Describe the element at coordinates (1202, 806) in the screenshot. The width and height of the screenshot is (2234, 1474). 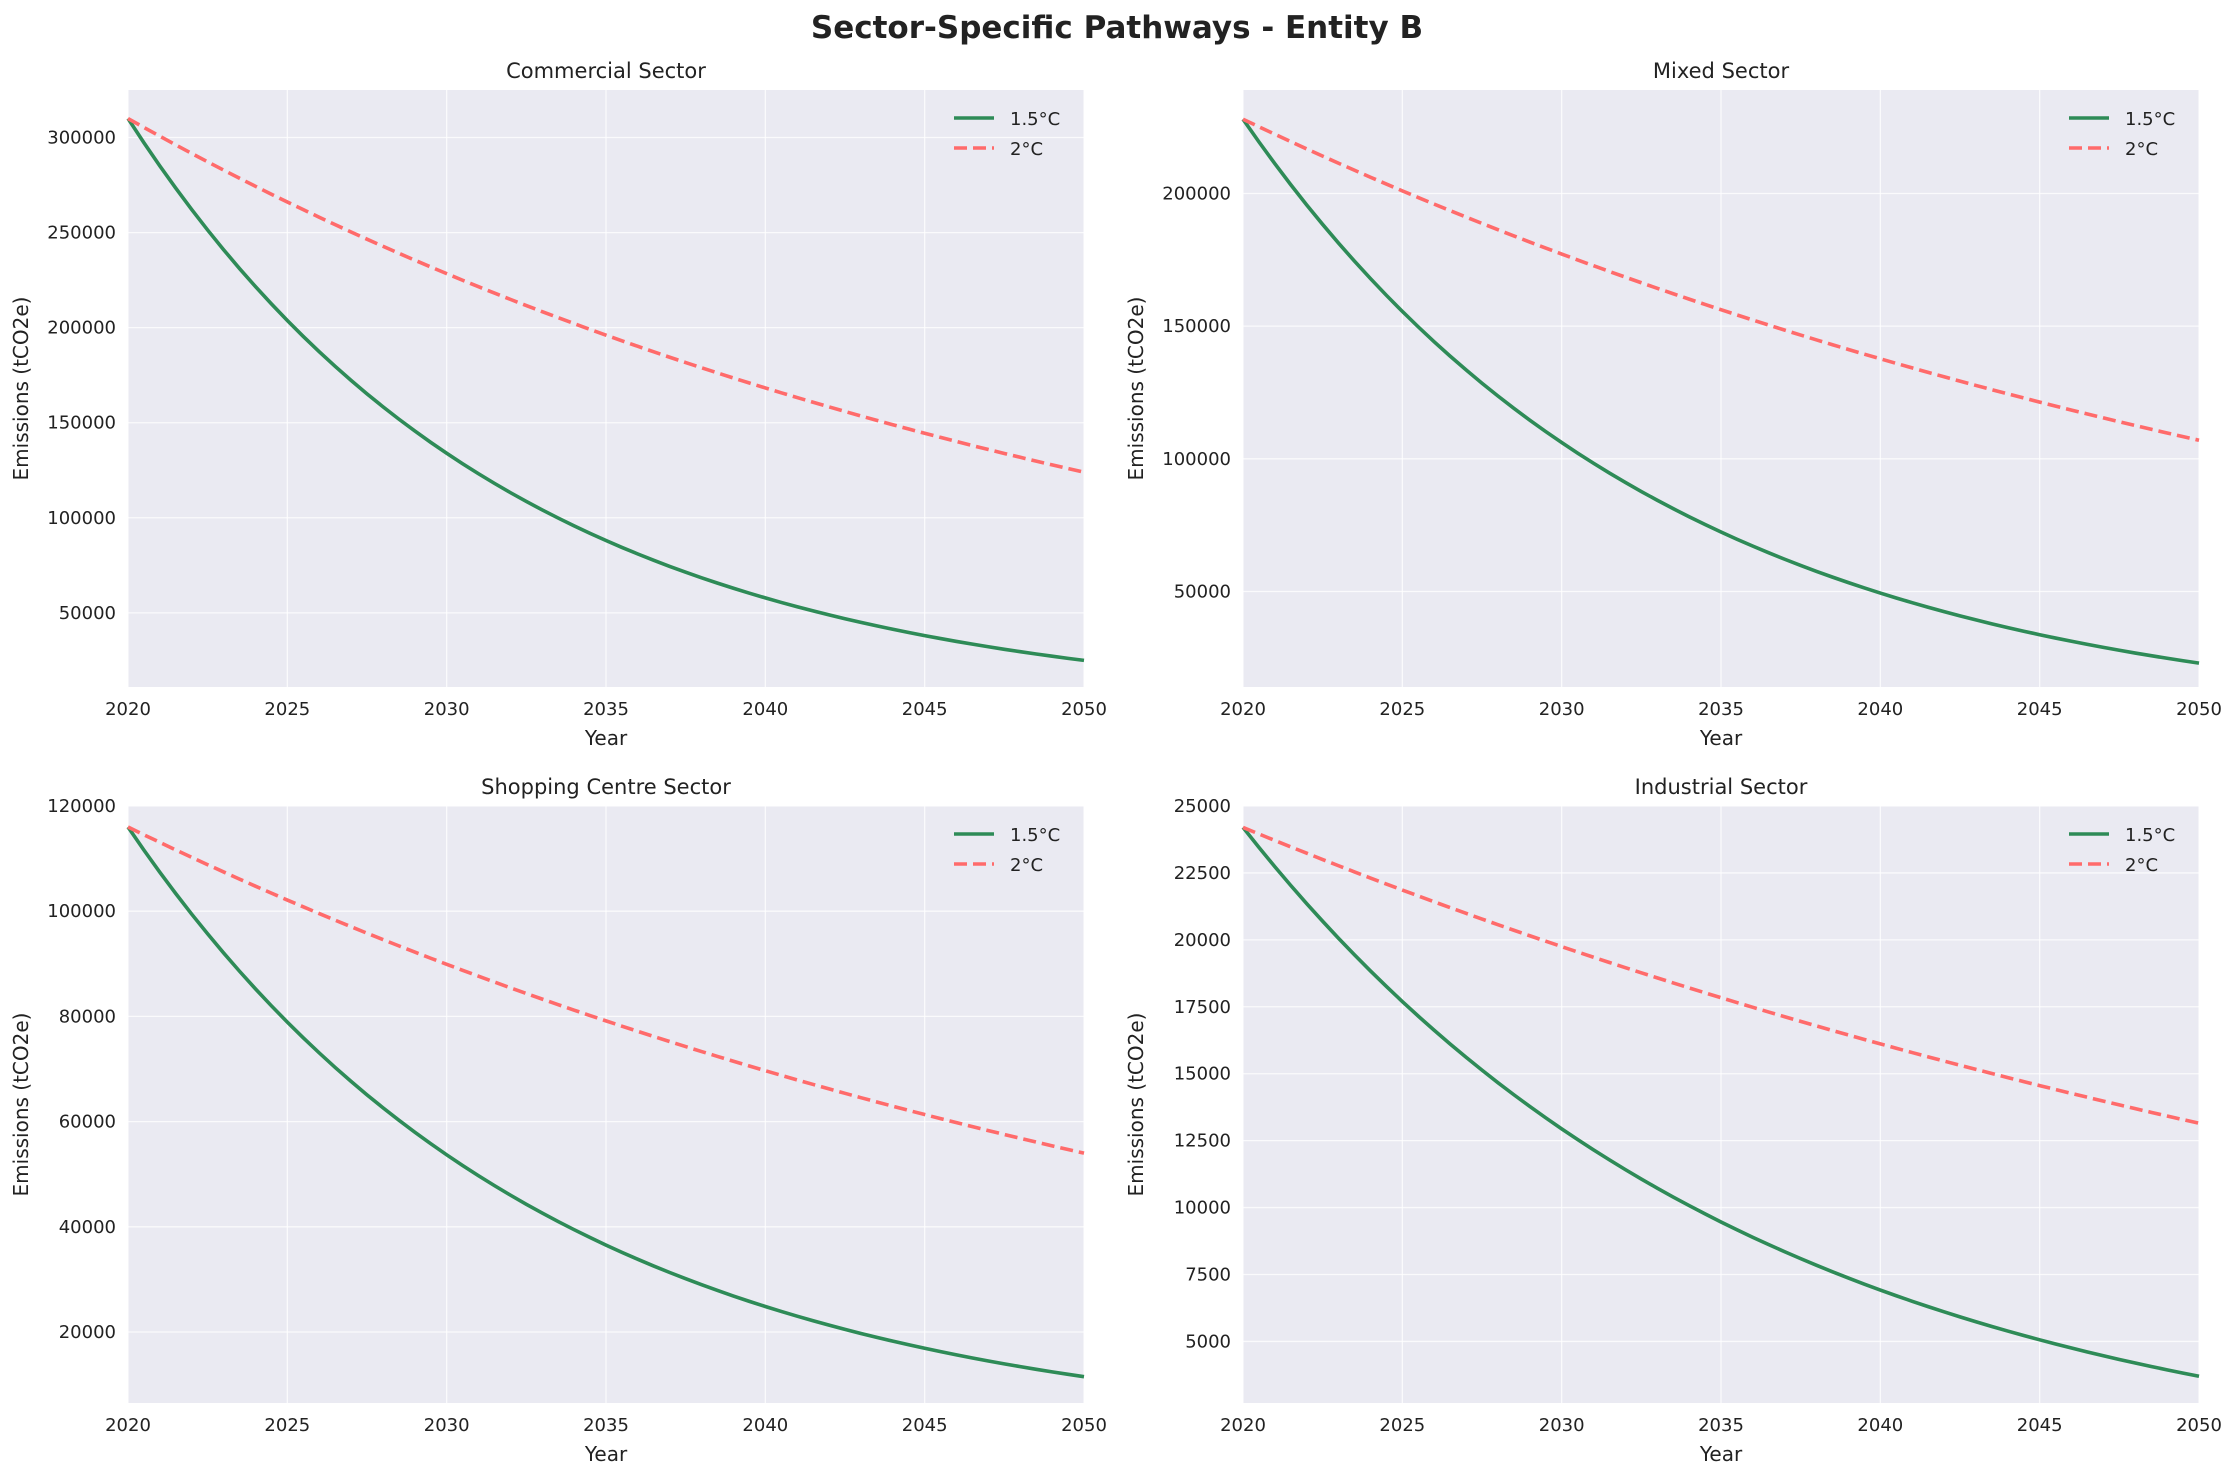
I see `y-tick-label: 25000` at that location.